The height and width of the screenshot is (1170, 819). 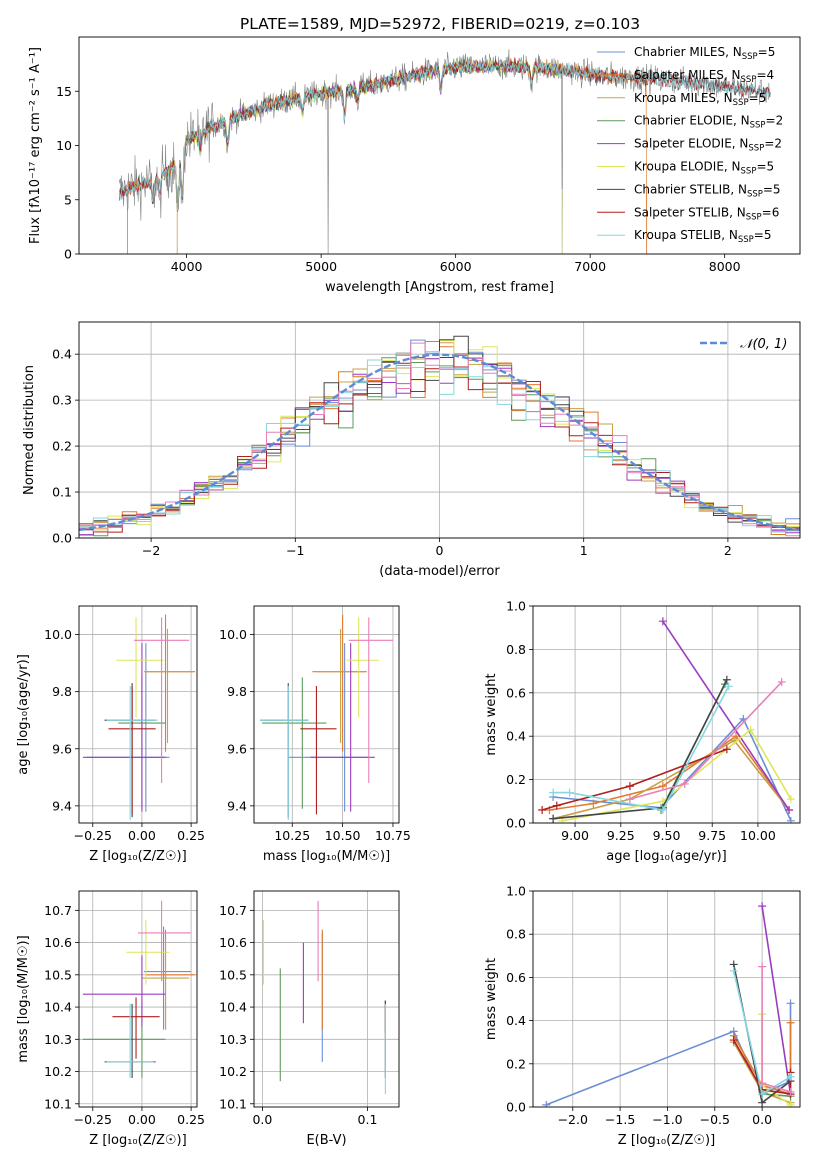 What do you see at coordinates (516, 692) in the screenshot?
I see `y-tick-label: 0.6` at bounding box center [516, 692].